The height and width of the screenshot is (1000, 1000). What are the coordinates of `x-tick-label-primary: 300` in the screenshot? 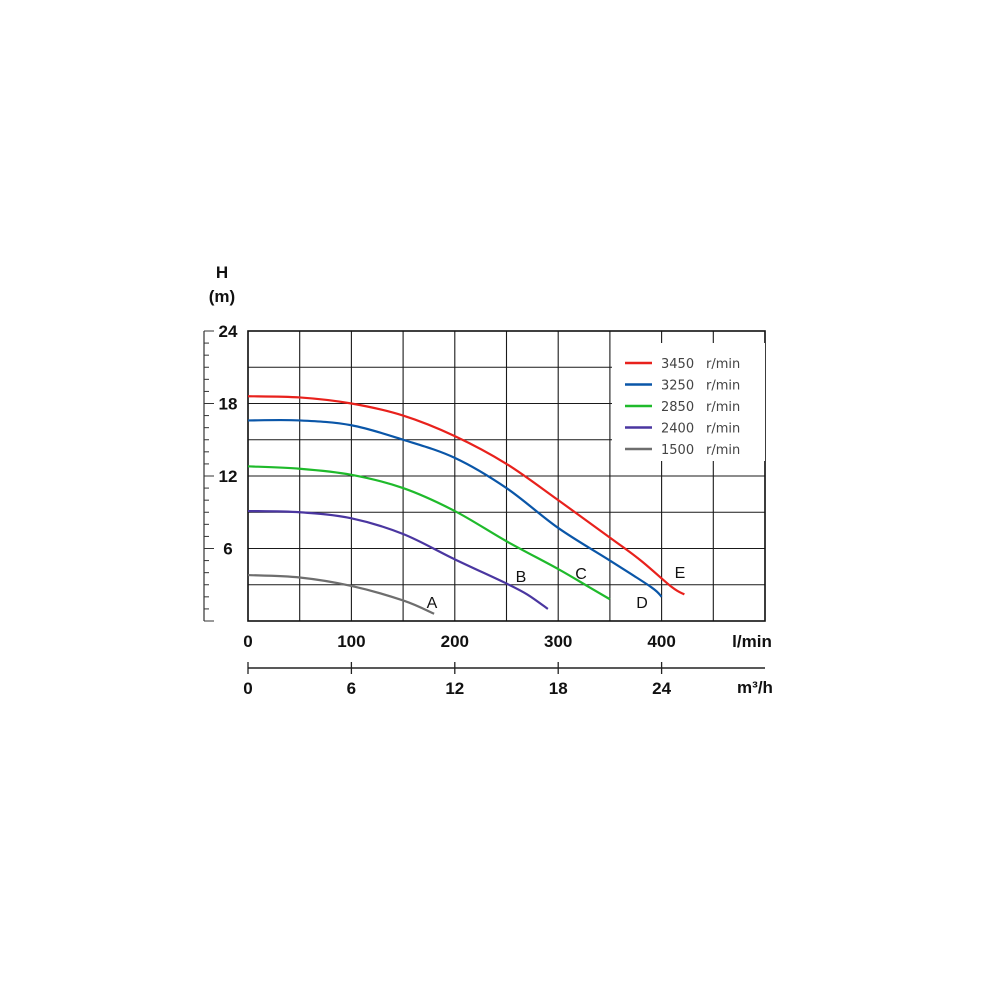 It's located at (558, 641).